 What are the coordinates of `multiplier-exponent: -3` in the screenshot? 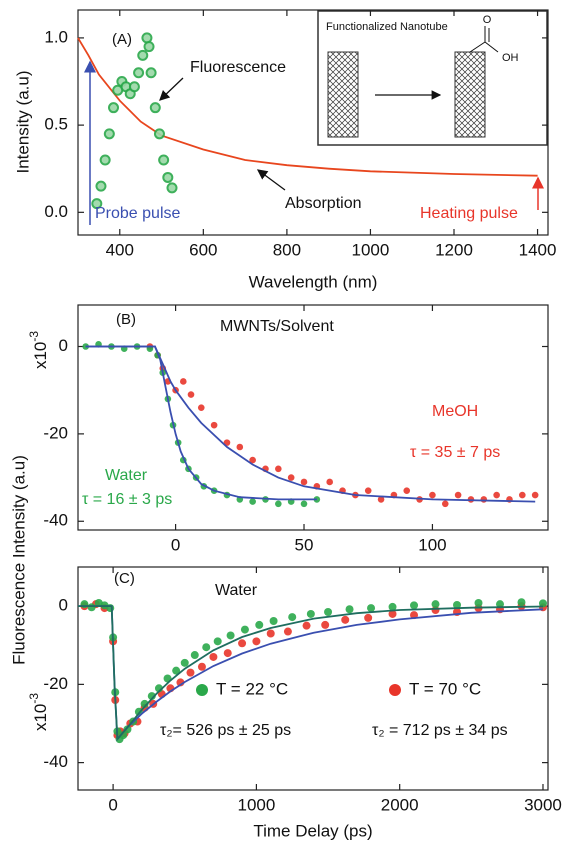 It's located at (34, 698).